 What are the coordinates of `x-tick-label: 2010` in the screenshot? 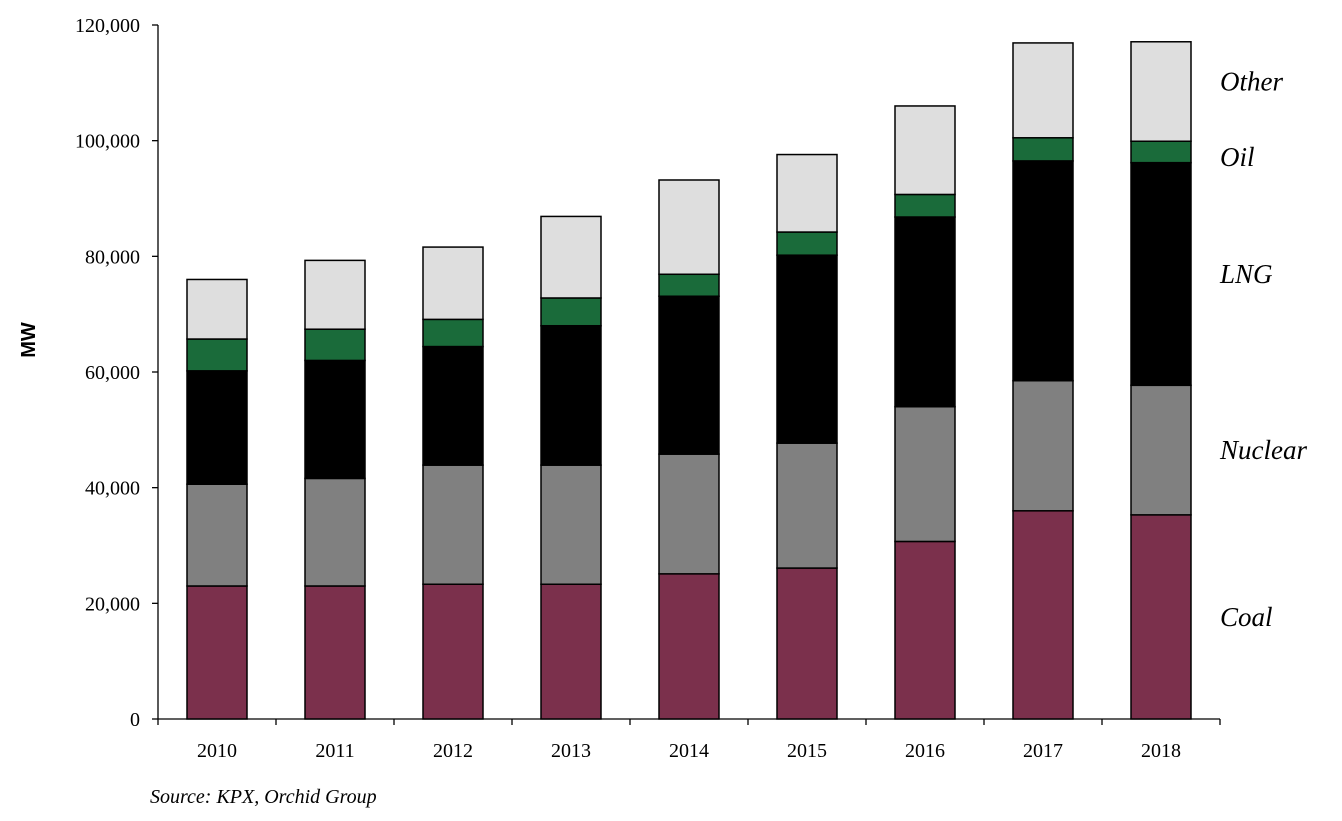 It's located at (217, 751).